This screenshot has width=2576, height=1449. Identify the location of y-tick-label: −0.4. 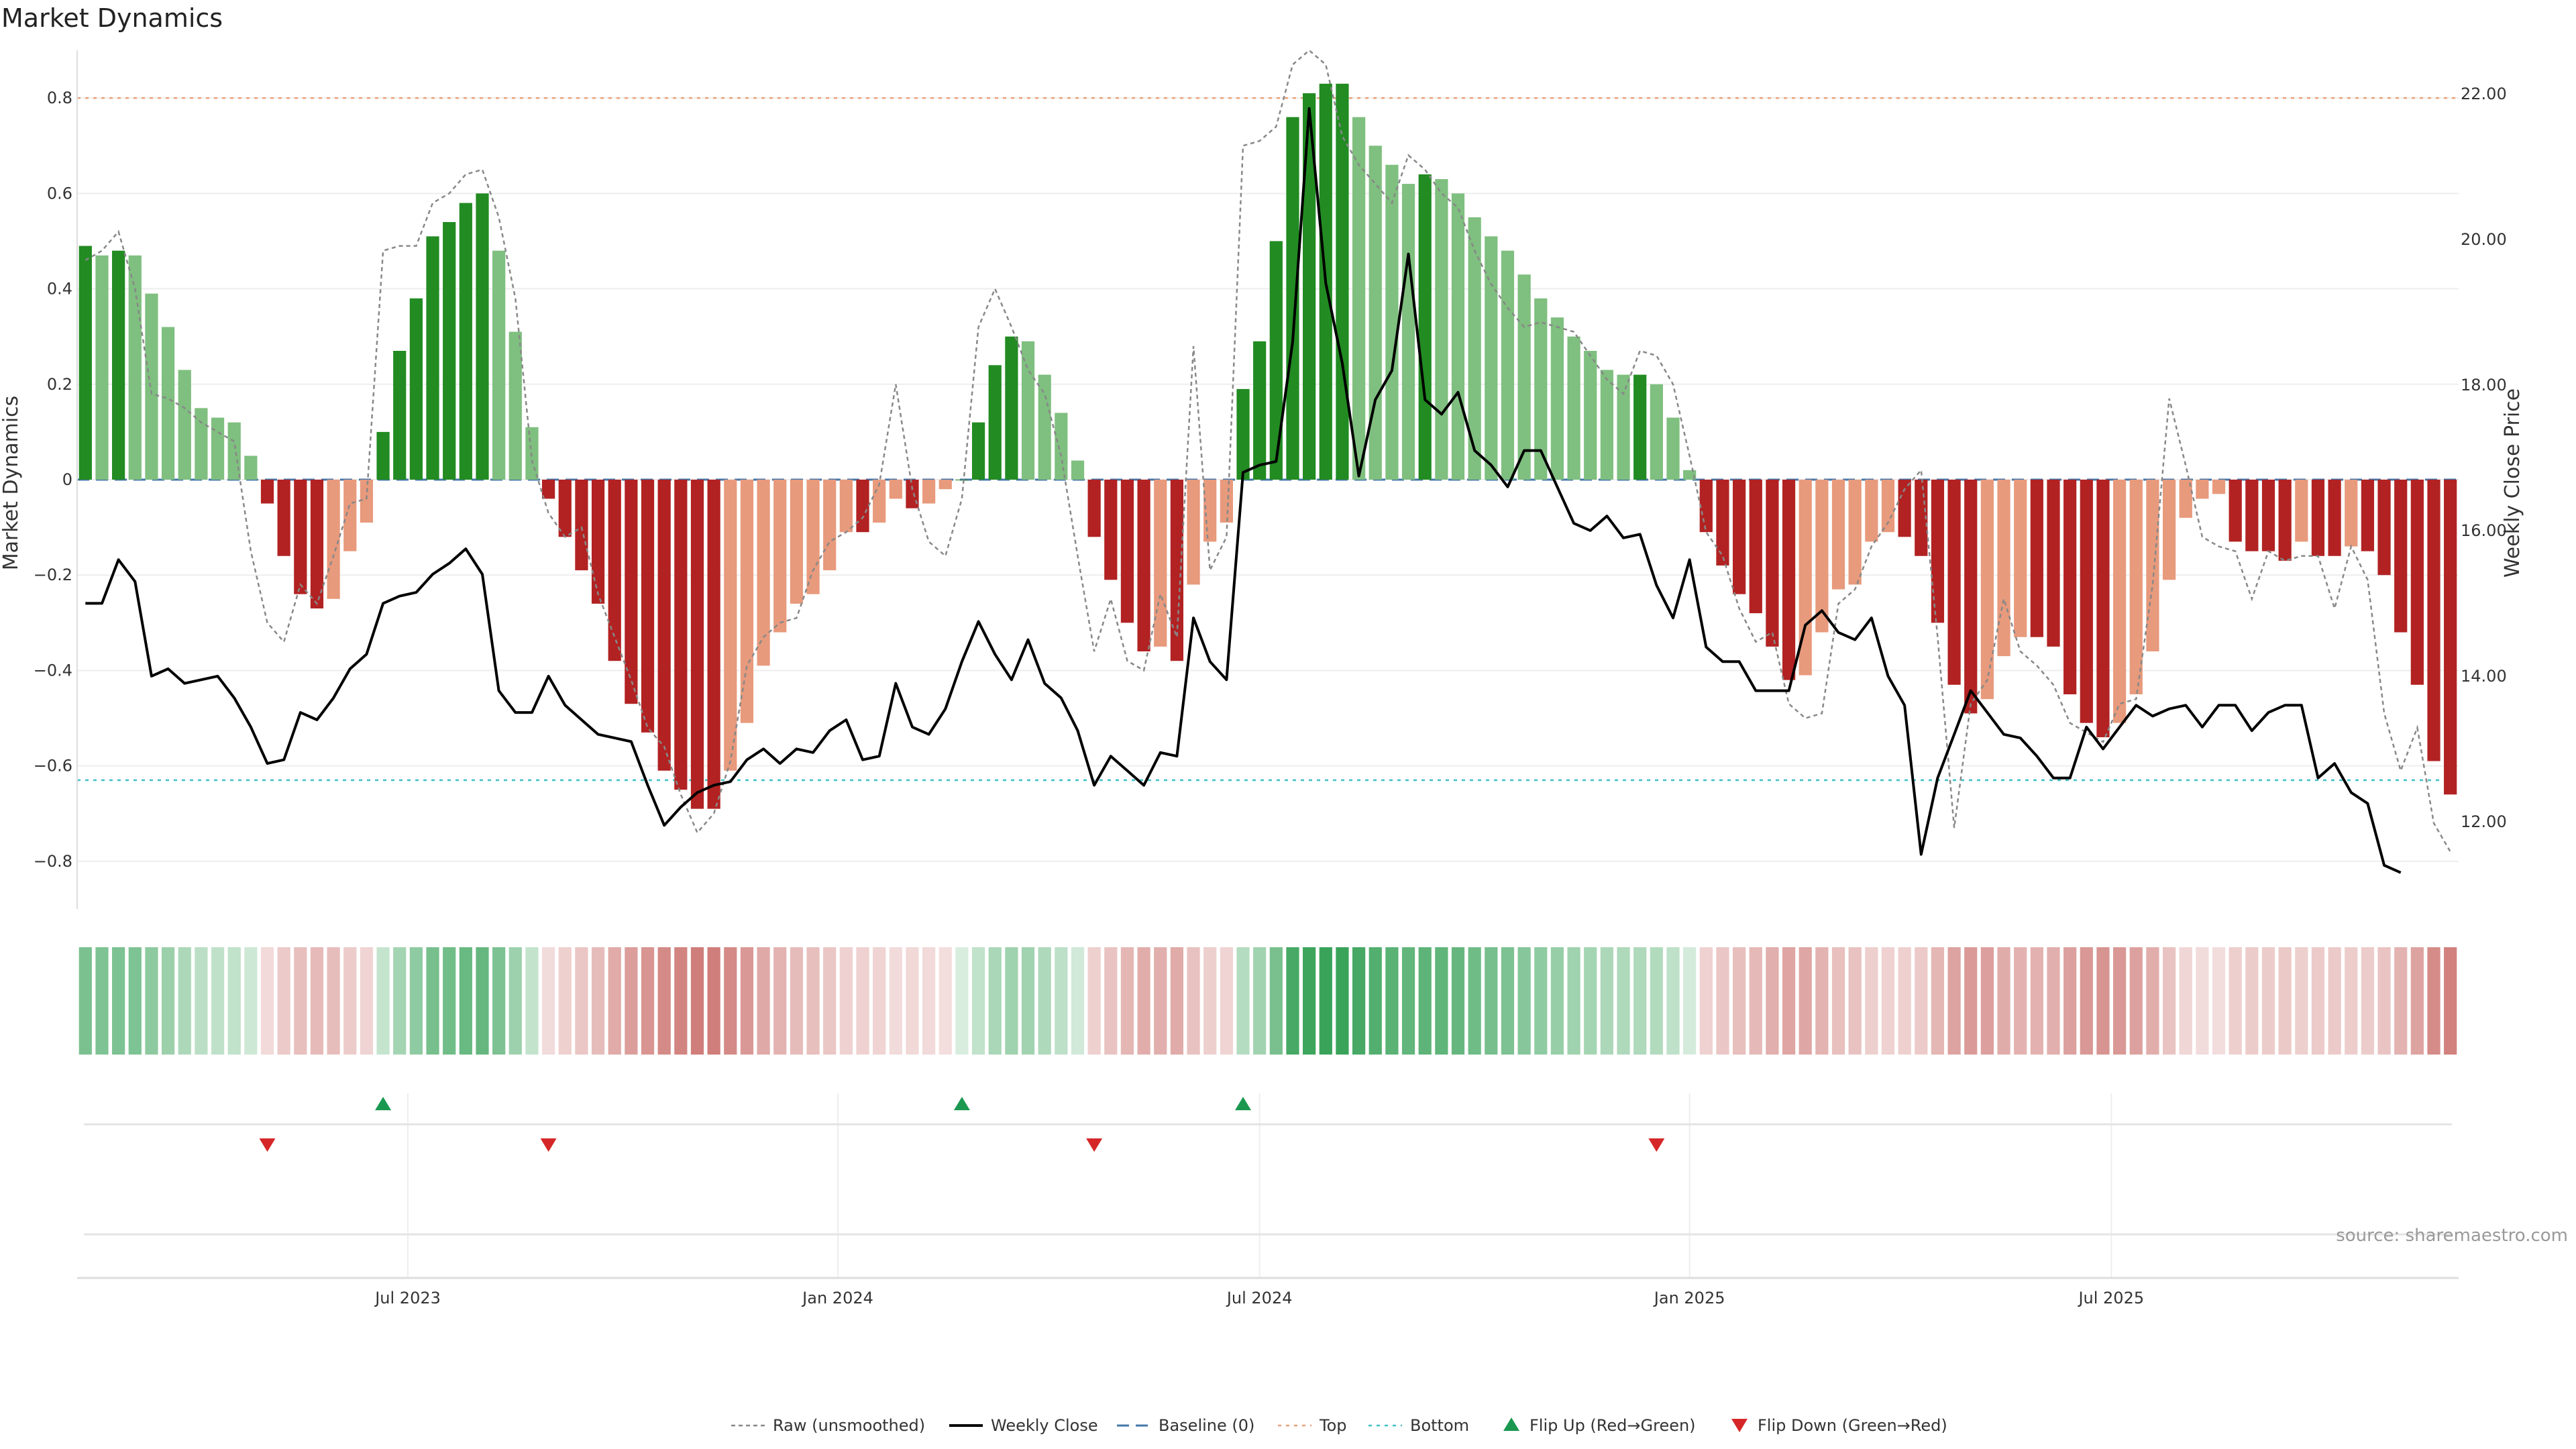
(53, 670).